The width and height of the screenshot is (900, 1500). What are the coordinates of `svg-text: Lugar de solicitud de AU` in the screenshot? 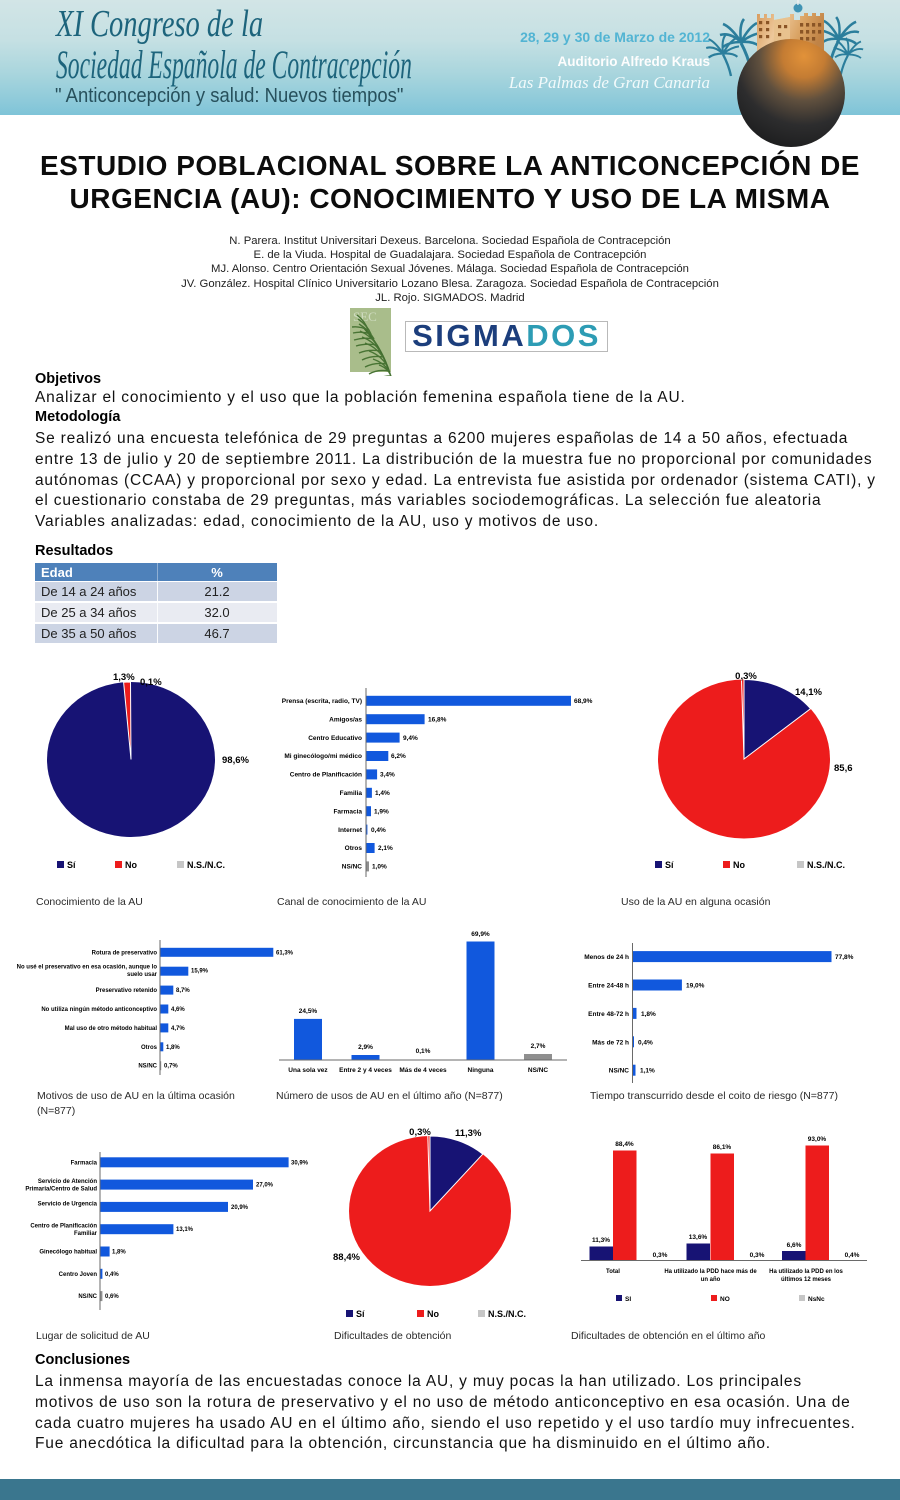 It's located at (93, 1336).